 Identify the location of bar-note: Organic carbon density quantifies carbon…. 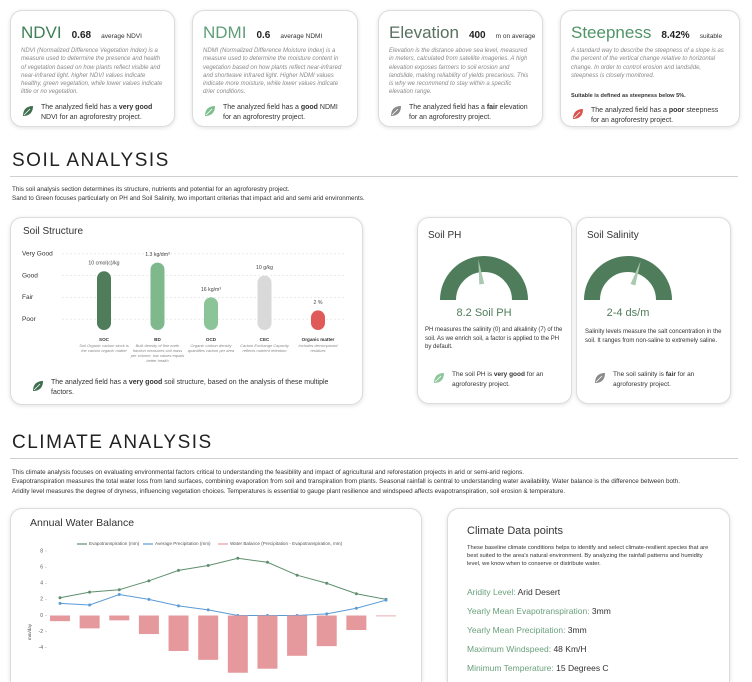
(211, 348).